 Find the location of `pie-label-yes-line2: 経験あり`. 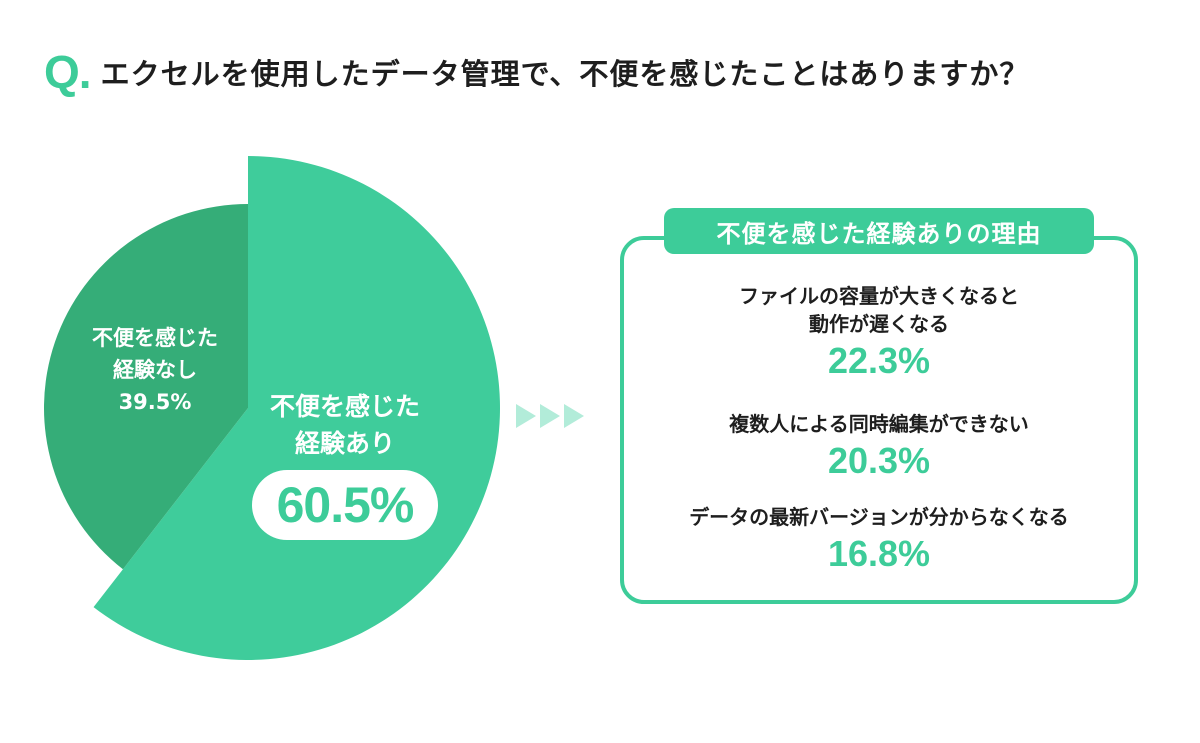

pie-label-yes-line2: 経験あり is located at coordinates (344, 443).